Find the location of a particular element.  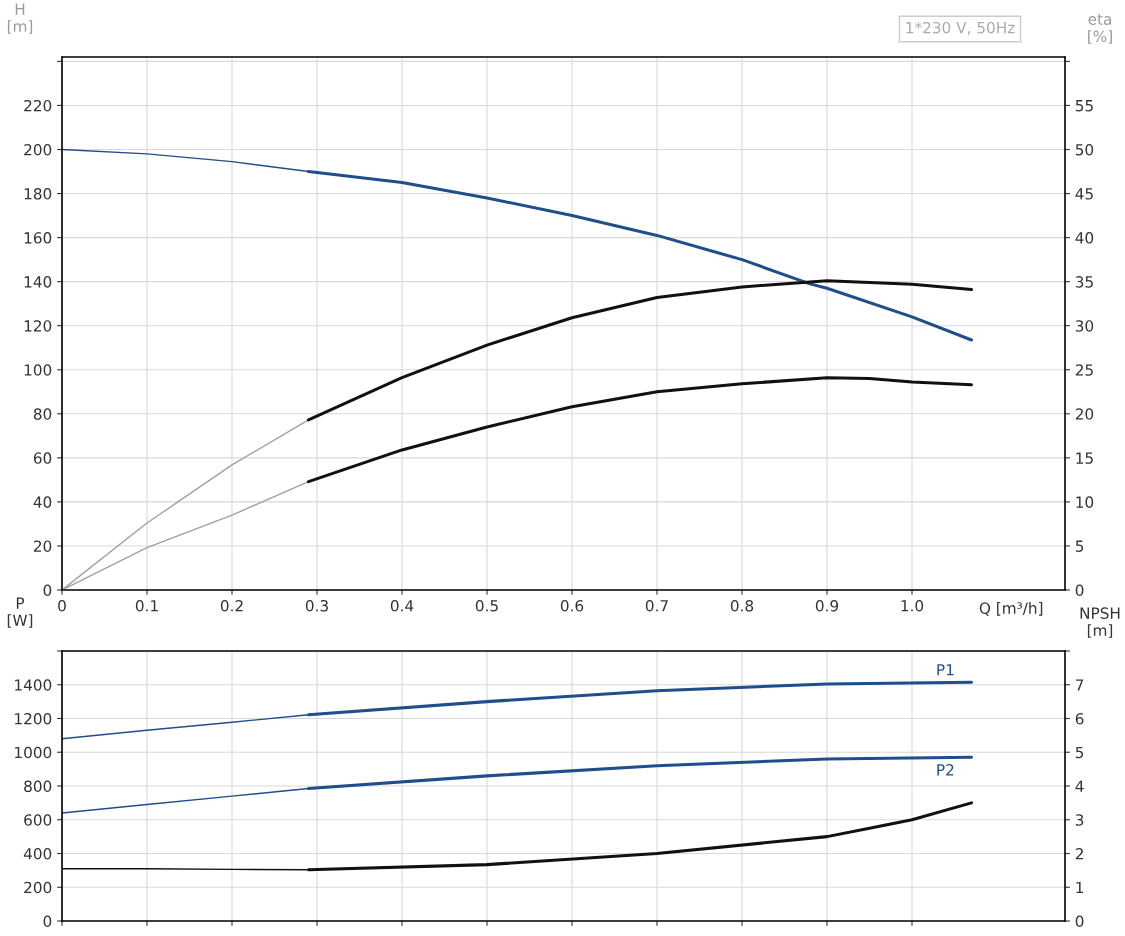

x-tick-label: 0.5 is located at coordinates (486, 605).